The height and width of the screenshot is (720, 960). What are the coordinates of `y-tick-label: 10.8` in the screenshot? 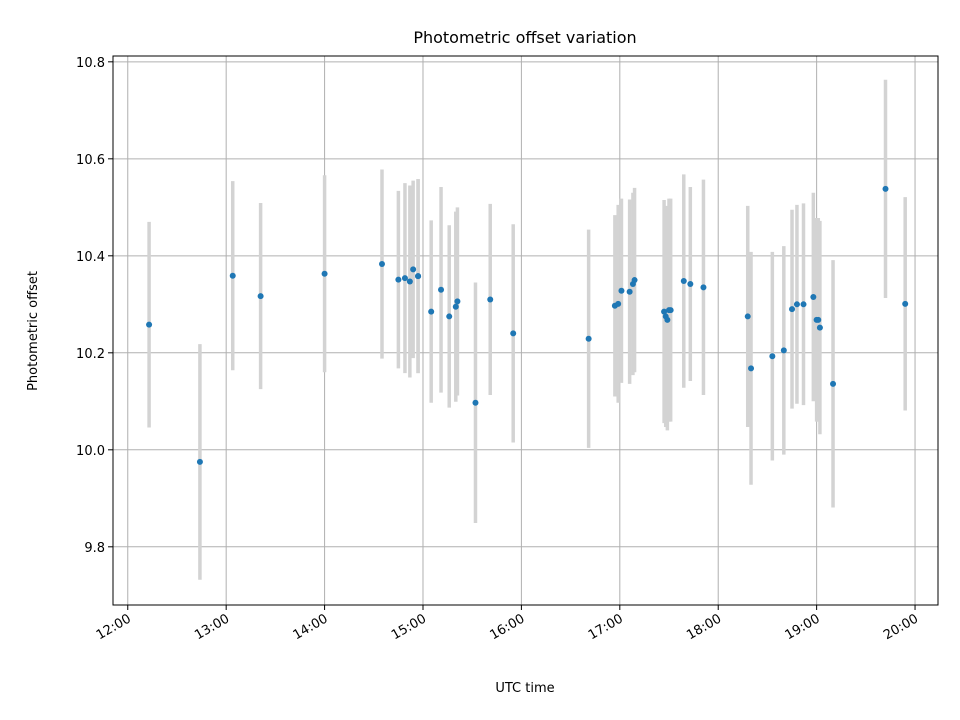 It's located at (90, 63).